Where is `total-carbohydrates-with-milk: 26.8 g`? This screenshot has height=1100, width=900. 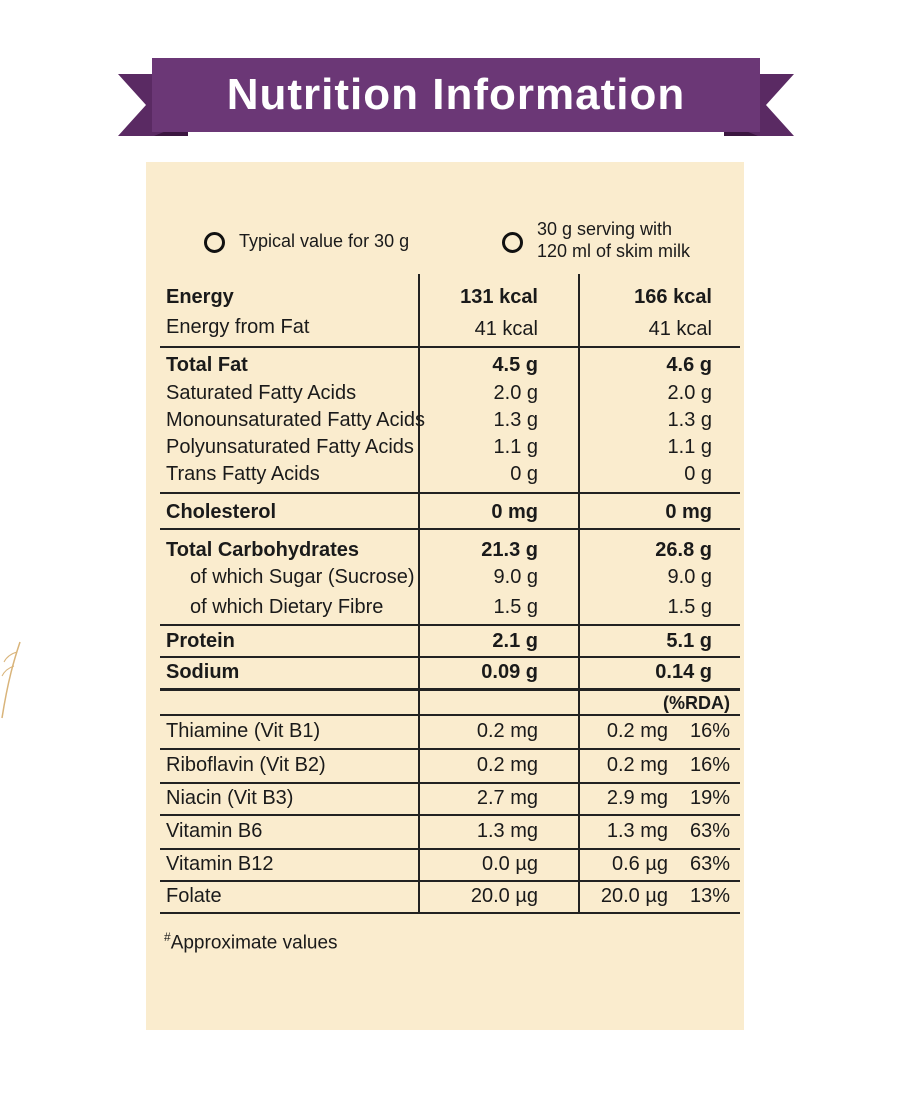
total-carbohydrates-with-milk: 26.8 g is located at coordinates (683, 550).